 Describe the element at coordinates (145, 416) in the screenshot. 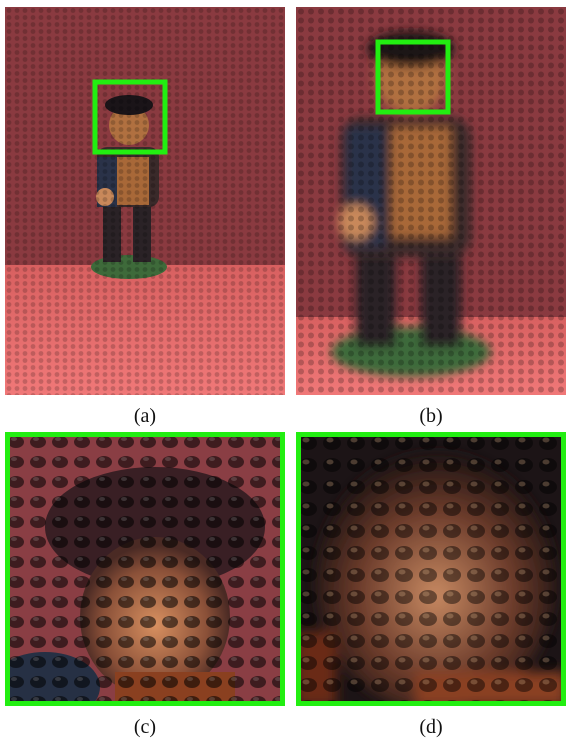

I see `caption-a: (a)` at that location.